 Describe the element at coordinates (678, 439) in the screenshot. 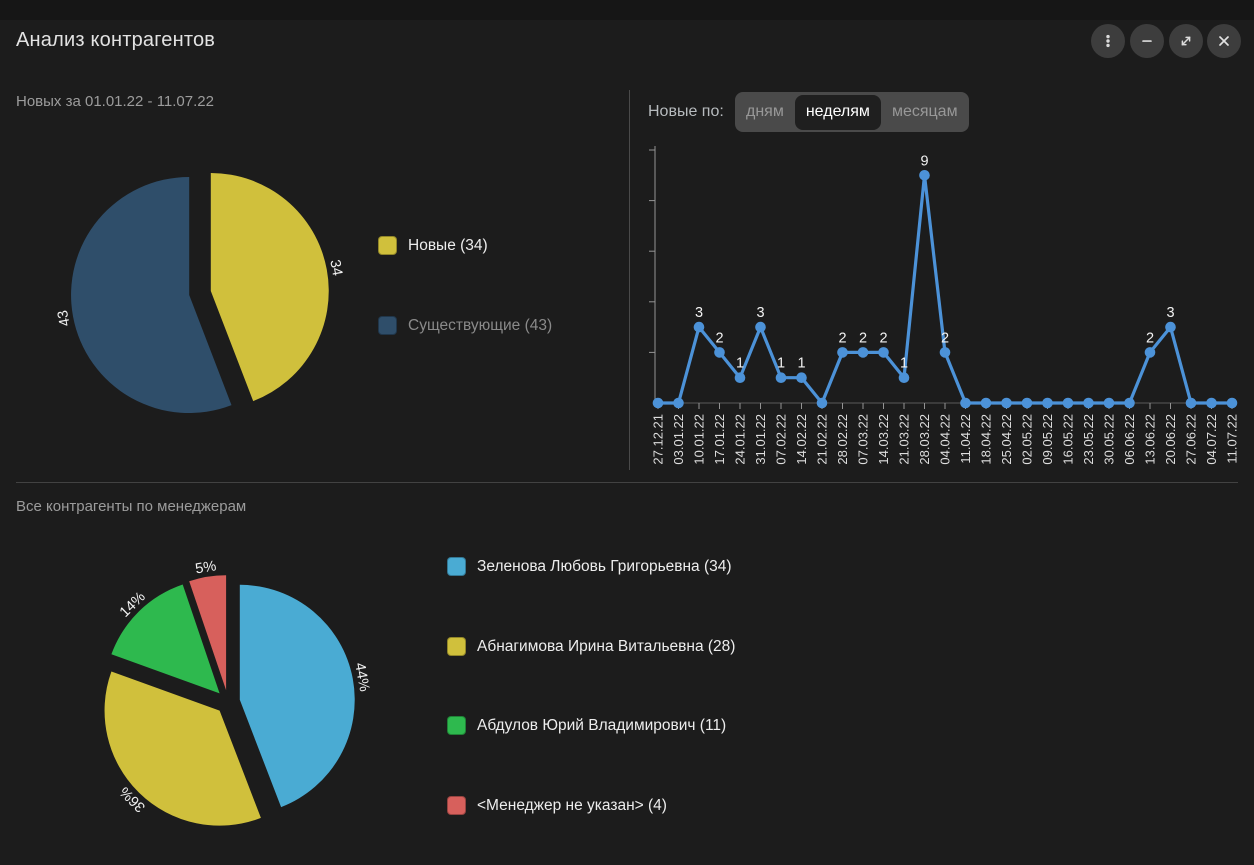

I see `x-axis-label: 03.01.22` at that location.